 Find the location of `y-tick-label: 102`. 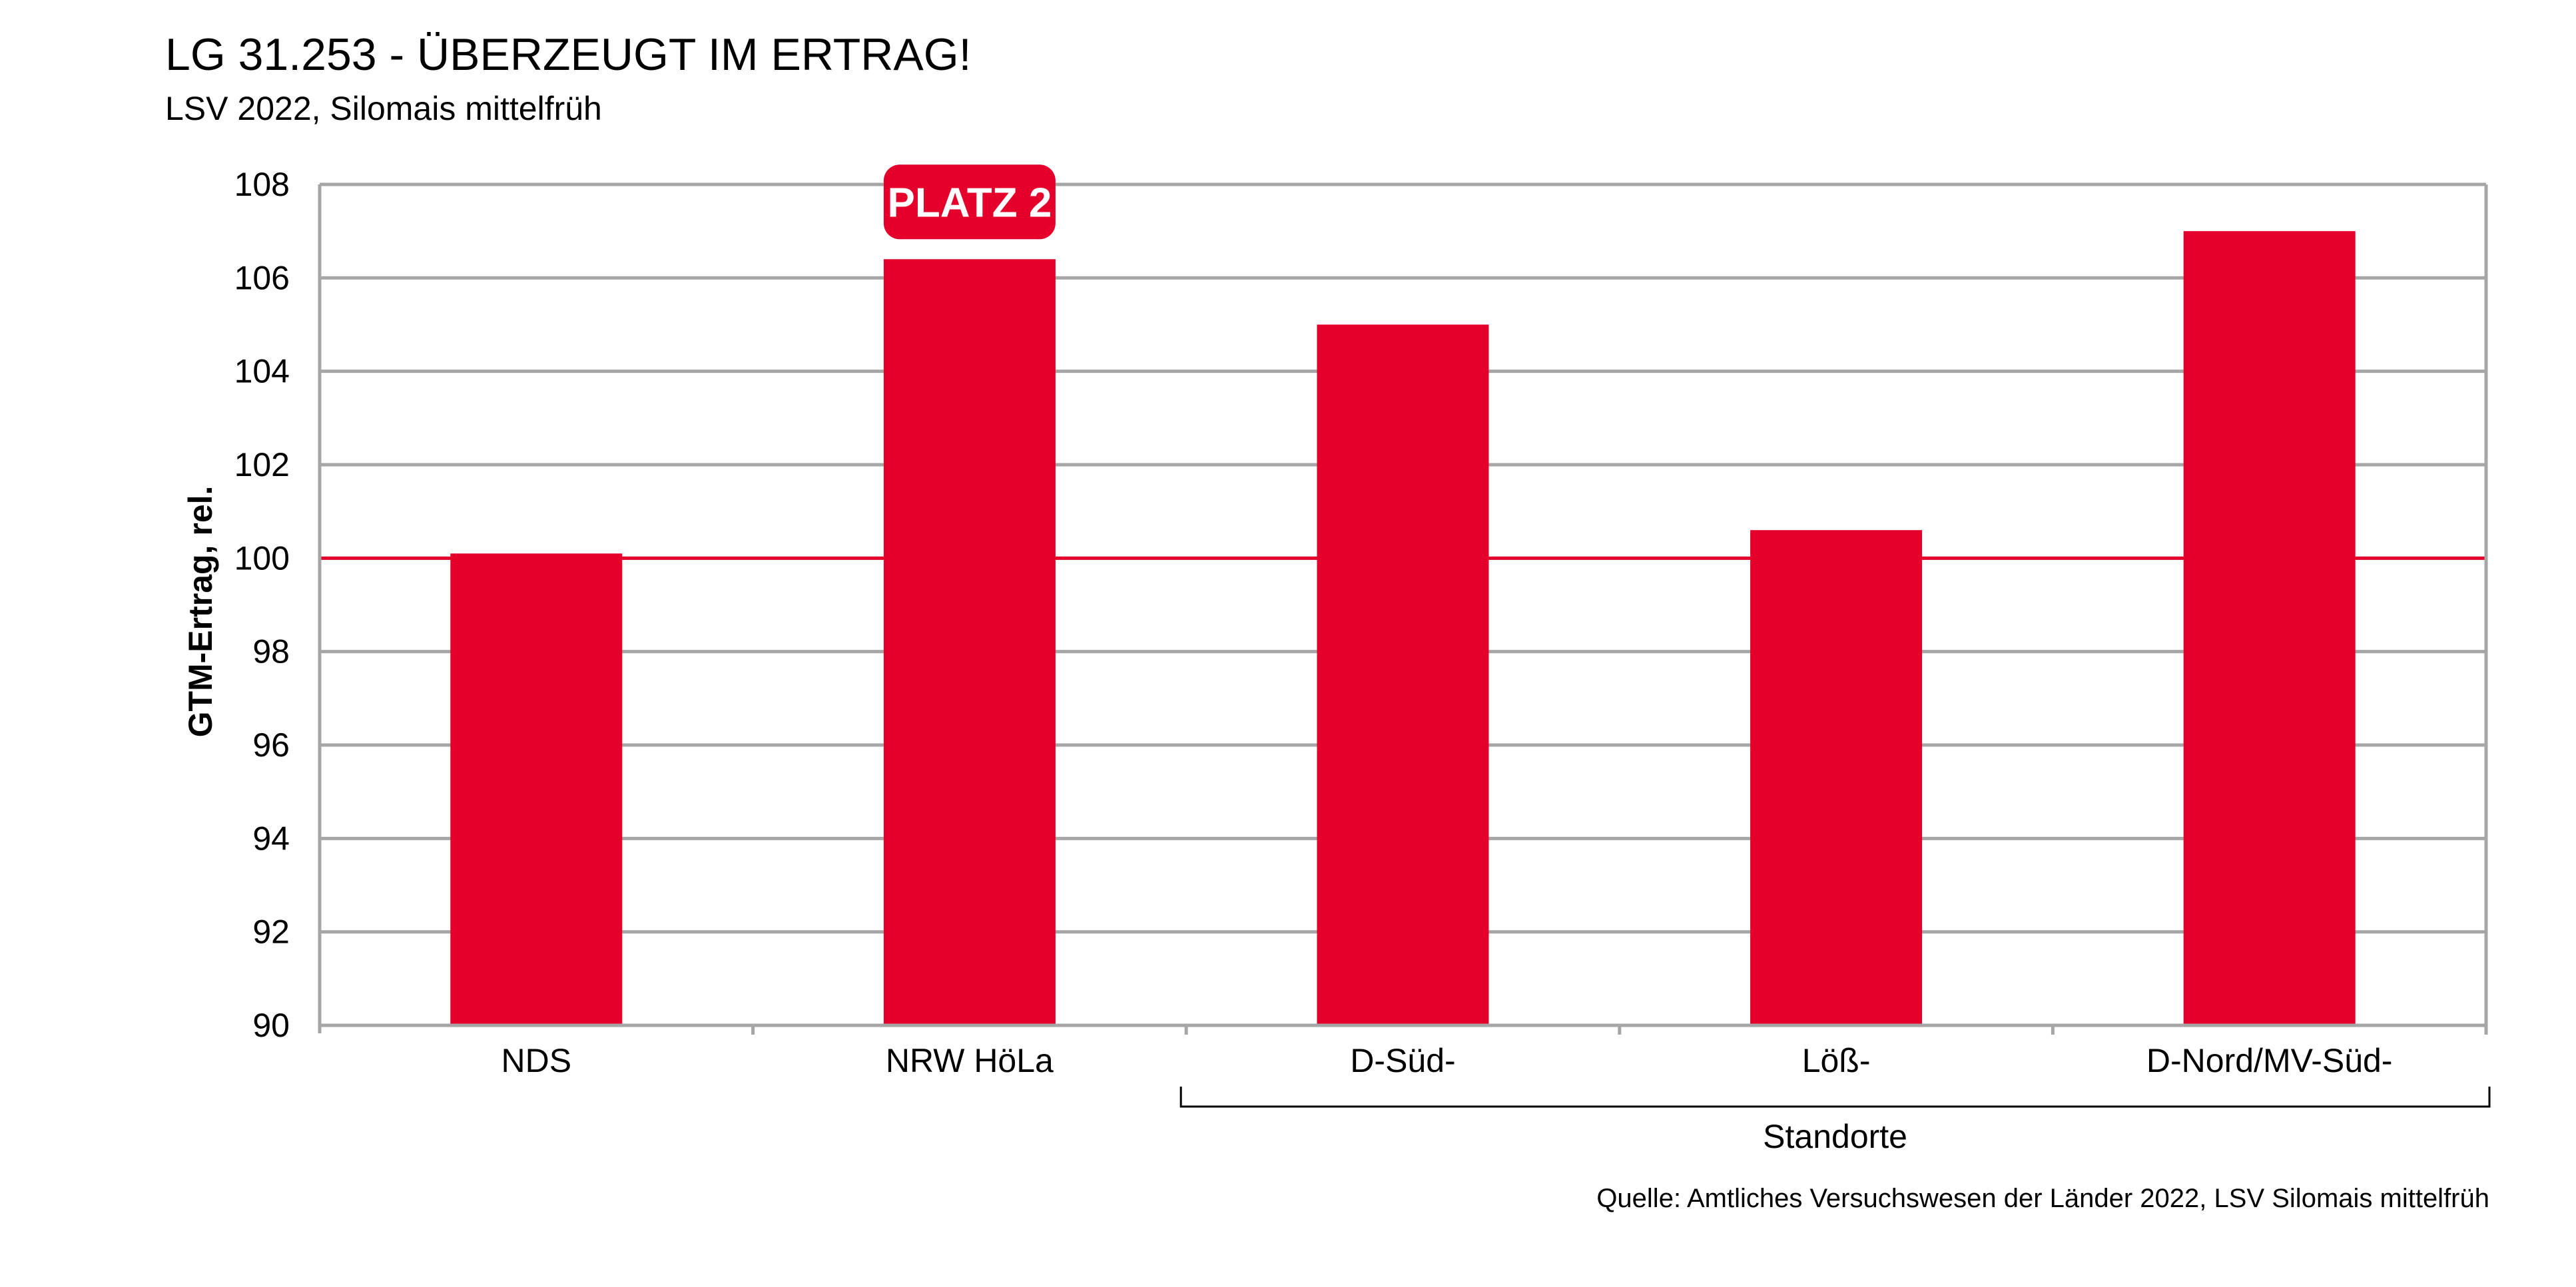

y-tick-label: 102 is located at coordinates (262, 464).